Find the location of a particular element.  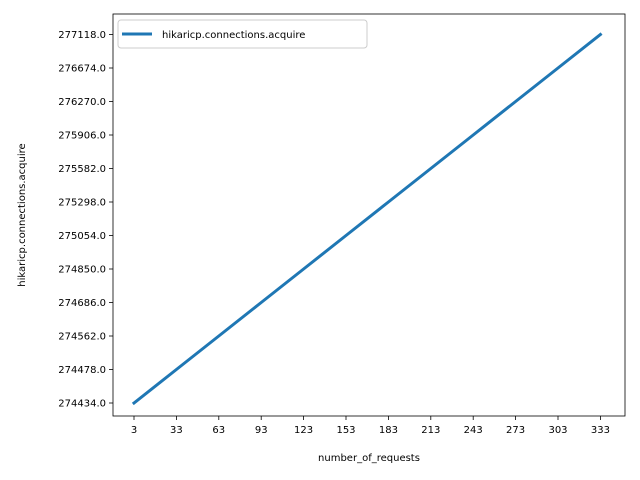

x-tick-label: 63 is located at coordinates (218, 430).